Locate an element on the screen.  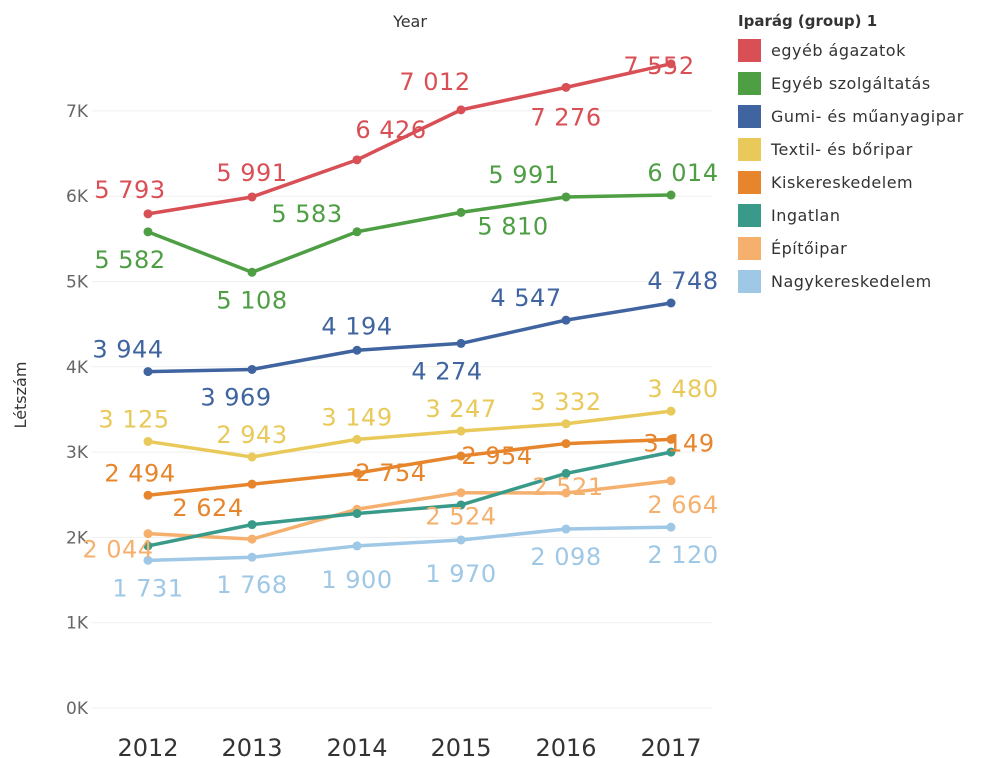
data-label: 6 426 is located at coordinates (390, 130).